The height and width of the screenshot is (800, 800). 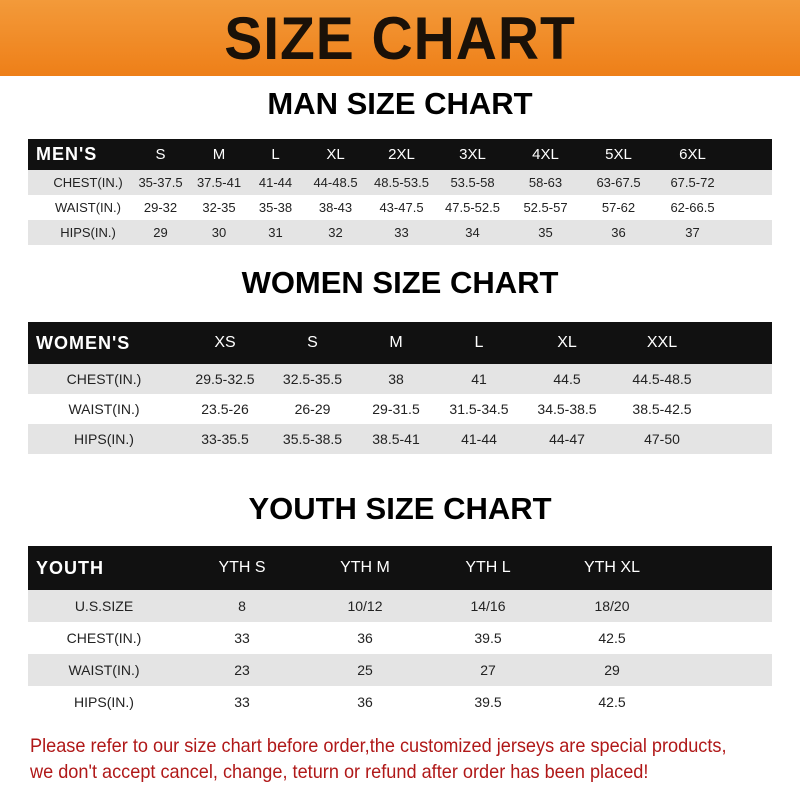 What do you see at coordinates (312, 409) in the screenshot?
I see `table-cell: 26-29` at bounding box center [312, 409].